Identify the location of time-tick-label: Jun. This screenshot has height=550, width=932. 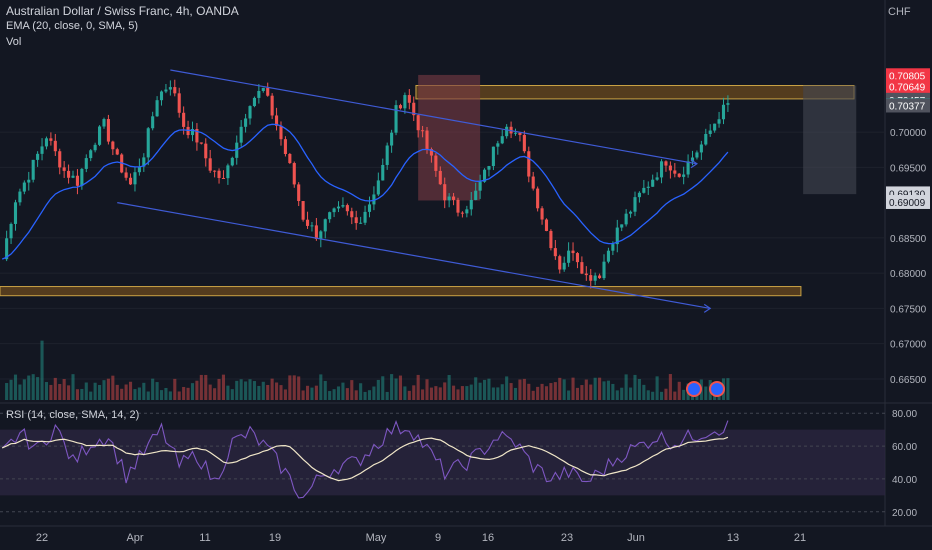
(636, 538).